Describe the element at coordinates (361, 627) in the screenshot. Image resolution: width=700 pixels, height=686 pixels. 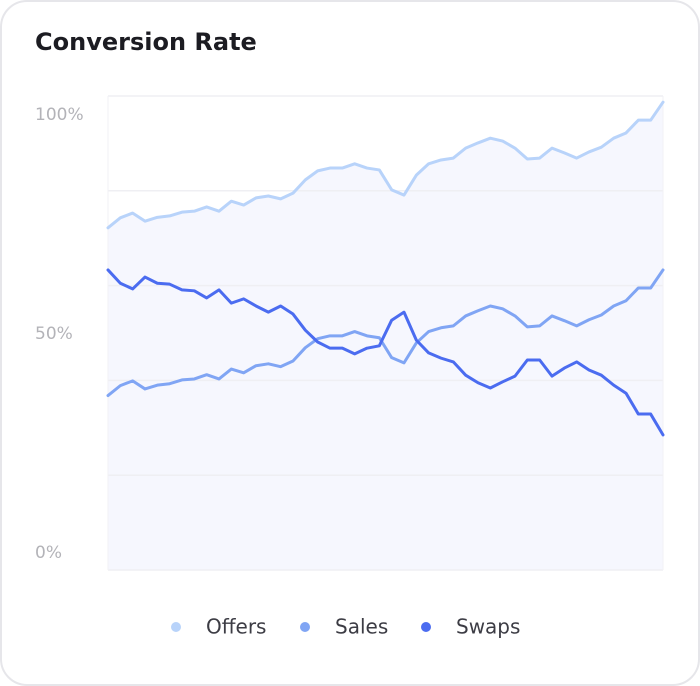
I see `legend-label: Sales` at that location.